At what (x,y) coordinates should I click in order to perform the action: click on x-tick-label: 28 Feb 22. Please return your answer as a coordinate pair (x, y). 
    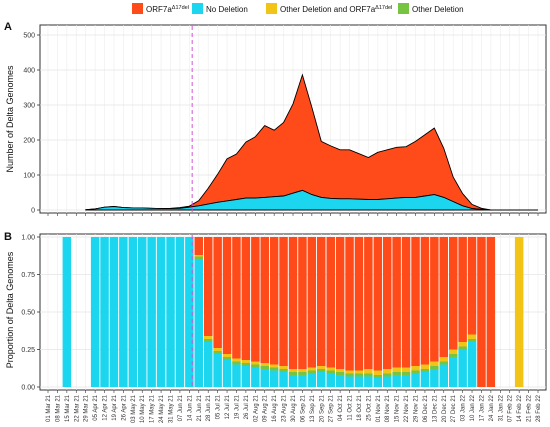
    Looking at the image, I should click on (539, 408).